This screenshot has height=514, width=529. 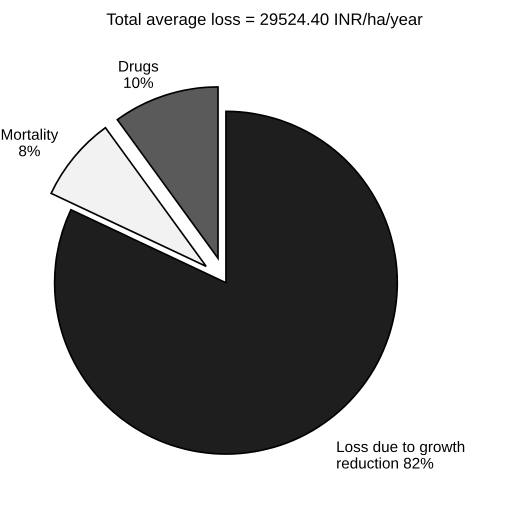 I want to click on chart-title: Total average loss = 29524.40 INR/ha/year, so click(x=264, y=20).